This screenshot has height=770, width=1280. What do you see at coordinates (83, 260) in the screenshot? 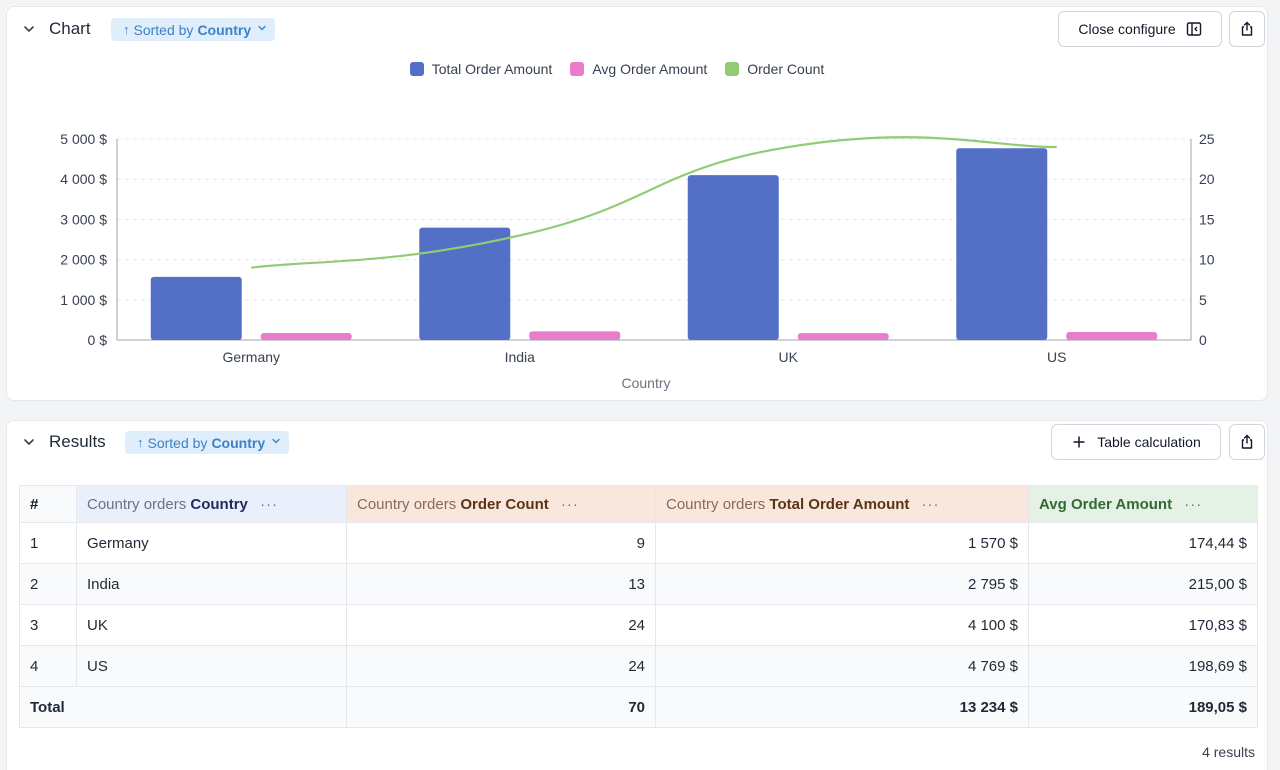
I see `y-left-tick-label: 2 000 $` at bounding box center [83, 260].